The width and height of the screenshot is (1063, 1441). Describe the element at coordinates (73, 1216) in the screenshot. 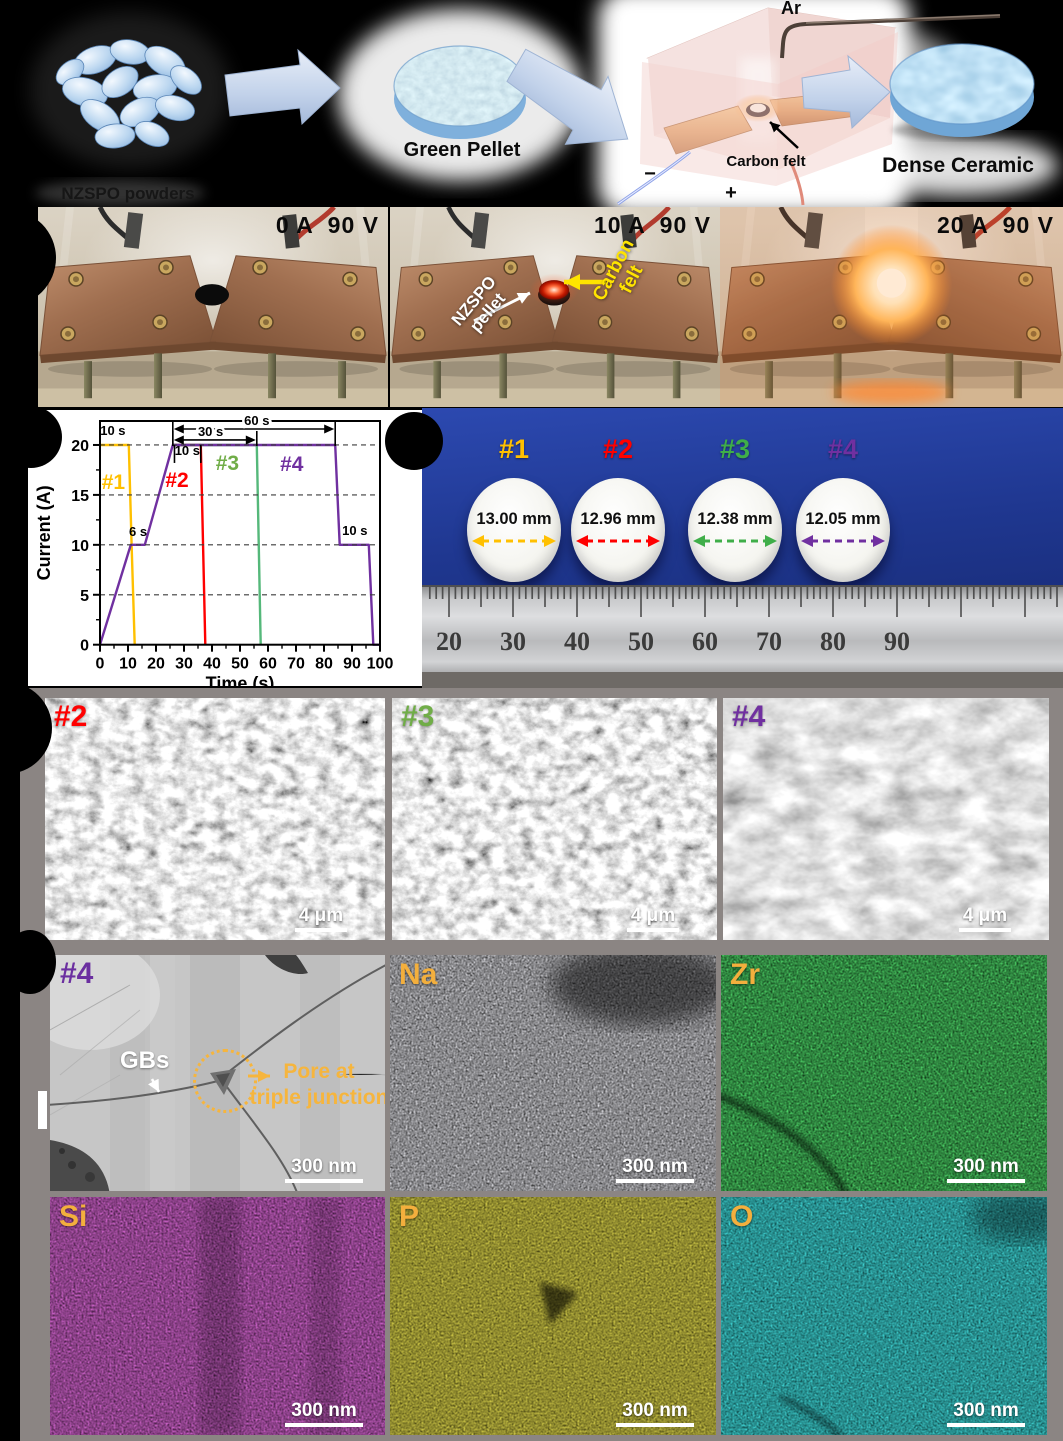

I see `element-label: Si` at that location.